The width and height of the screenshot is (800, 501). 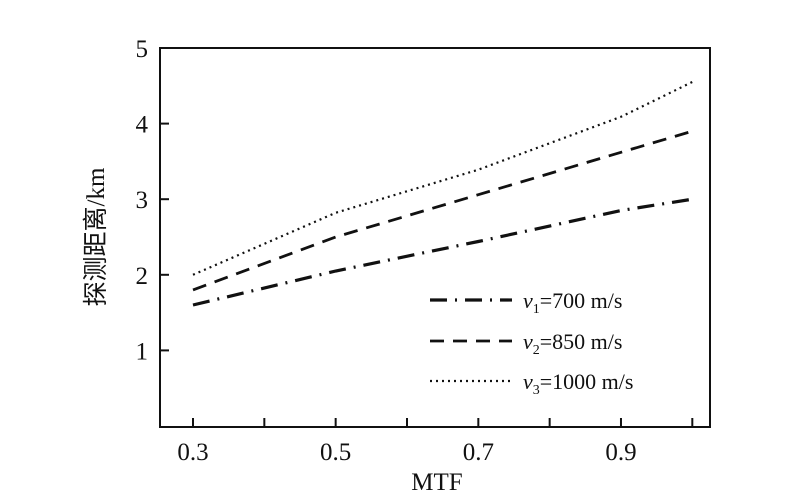 I want to click on x-axis: 0.3 0.5 0.7 0.9, so click(x=435, y=442).